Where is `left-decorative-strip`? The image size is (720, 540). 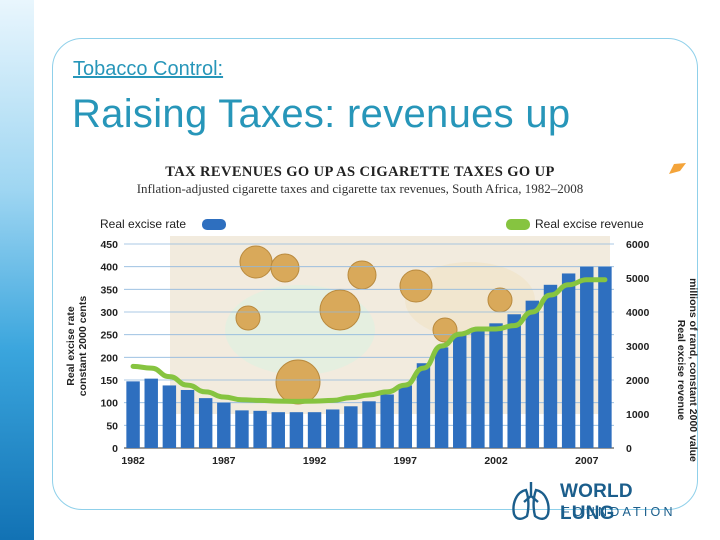
left-decorative-strip is located at coordinates (17, 270).